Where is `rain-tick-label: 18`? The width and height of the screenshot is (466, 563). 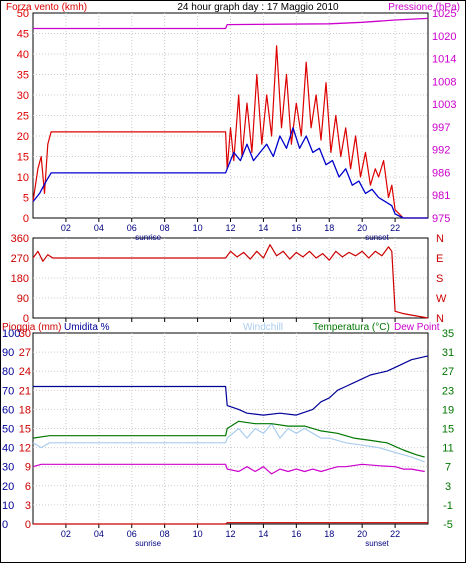
rain-tick-label: 18 is located at coordinates (25, 410).